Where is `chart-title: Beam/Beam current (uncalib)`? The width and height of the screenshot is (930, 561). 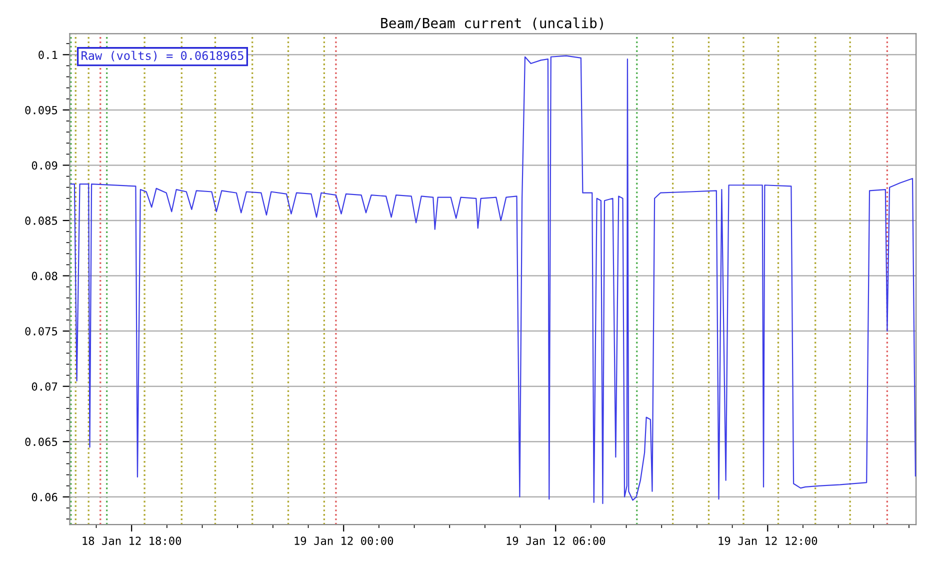
chart-title: Beam/Beam current (uncalib) is located at coordinates (492, 23).